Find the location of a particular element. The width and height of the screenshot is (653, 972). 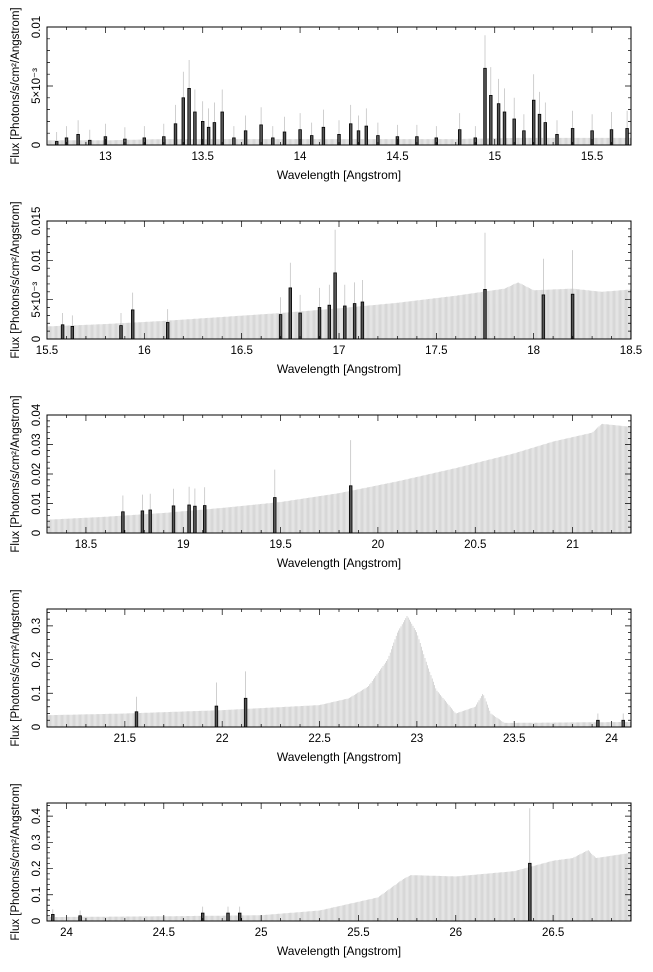

y-tick-label: 0.4 is located at coordinates (37, 816).